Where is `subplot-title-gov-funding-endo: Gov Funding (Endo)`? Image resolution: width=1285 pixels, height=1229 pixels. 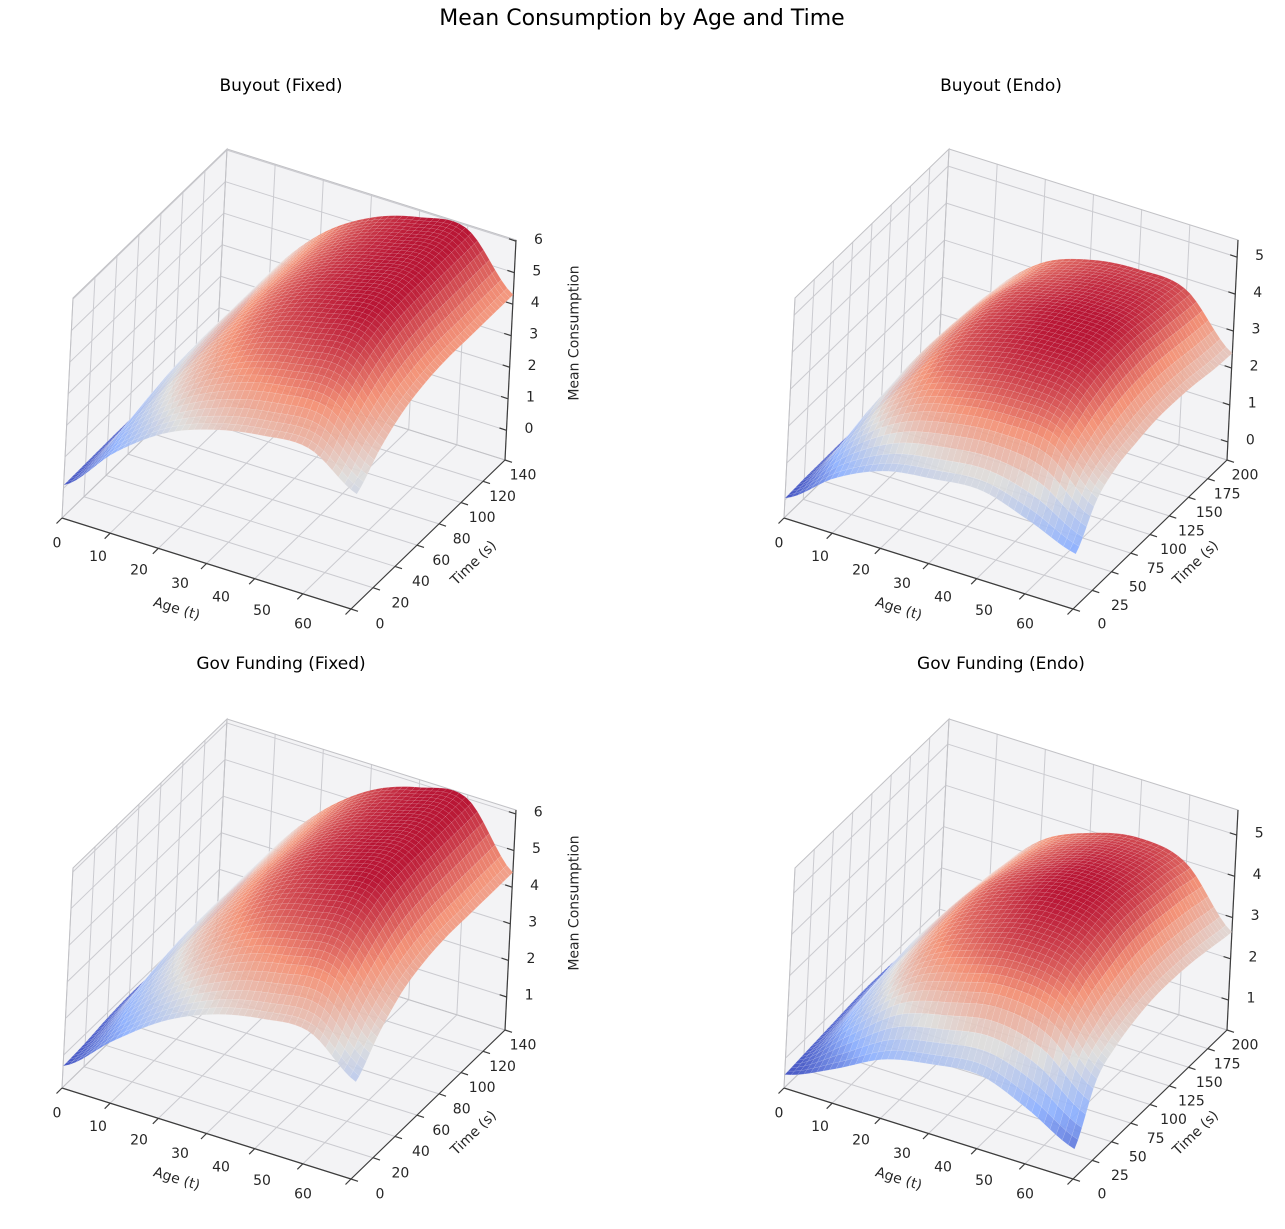 subplot-title-gov-funding-endo: Gov Funding (Endo) is located at coordinates (1001, 664).